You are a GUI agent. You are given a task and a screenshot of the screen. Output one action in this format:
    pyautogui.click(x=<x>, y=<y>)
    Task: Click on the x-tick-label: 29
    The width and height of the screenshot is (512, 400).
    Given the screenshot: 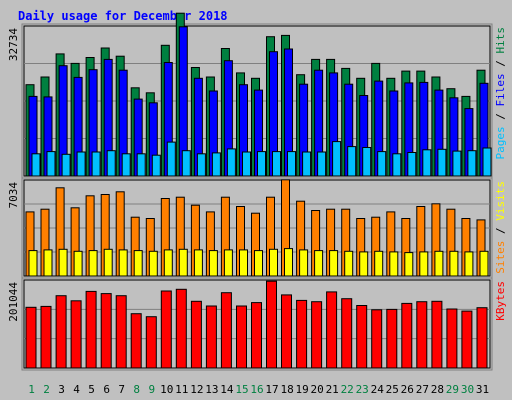 What is the action you would take?
    pyautogui.click(x=452, y=389)
    